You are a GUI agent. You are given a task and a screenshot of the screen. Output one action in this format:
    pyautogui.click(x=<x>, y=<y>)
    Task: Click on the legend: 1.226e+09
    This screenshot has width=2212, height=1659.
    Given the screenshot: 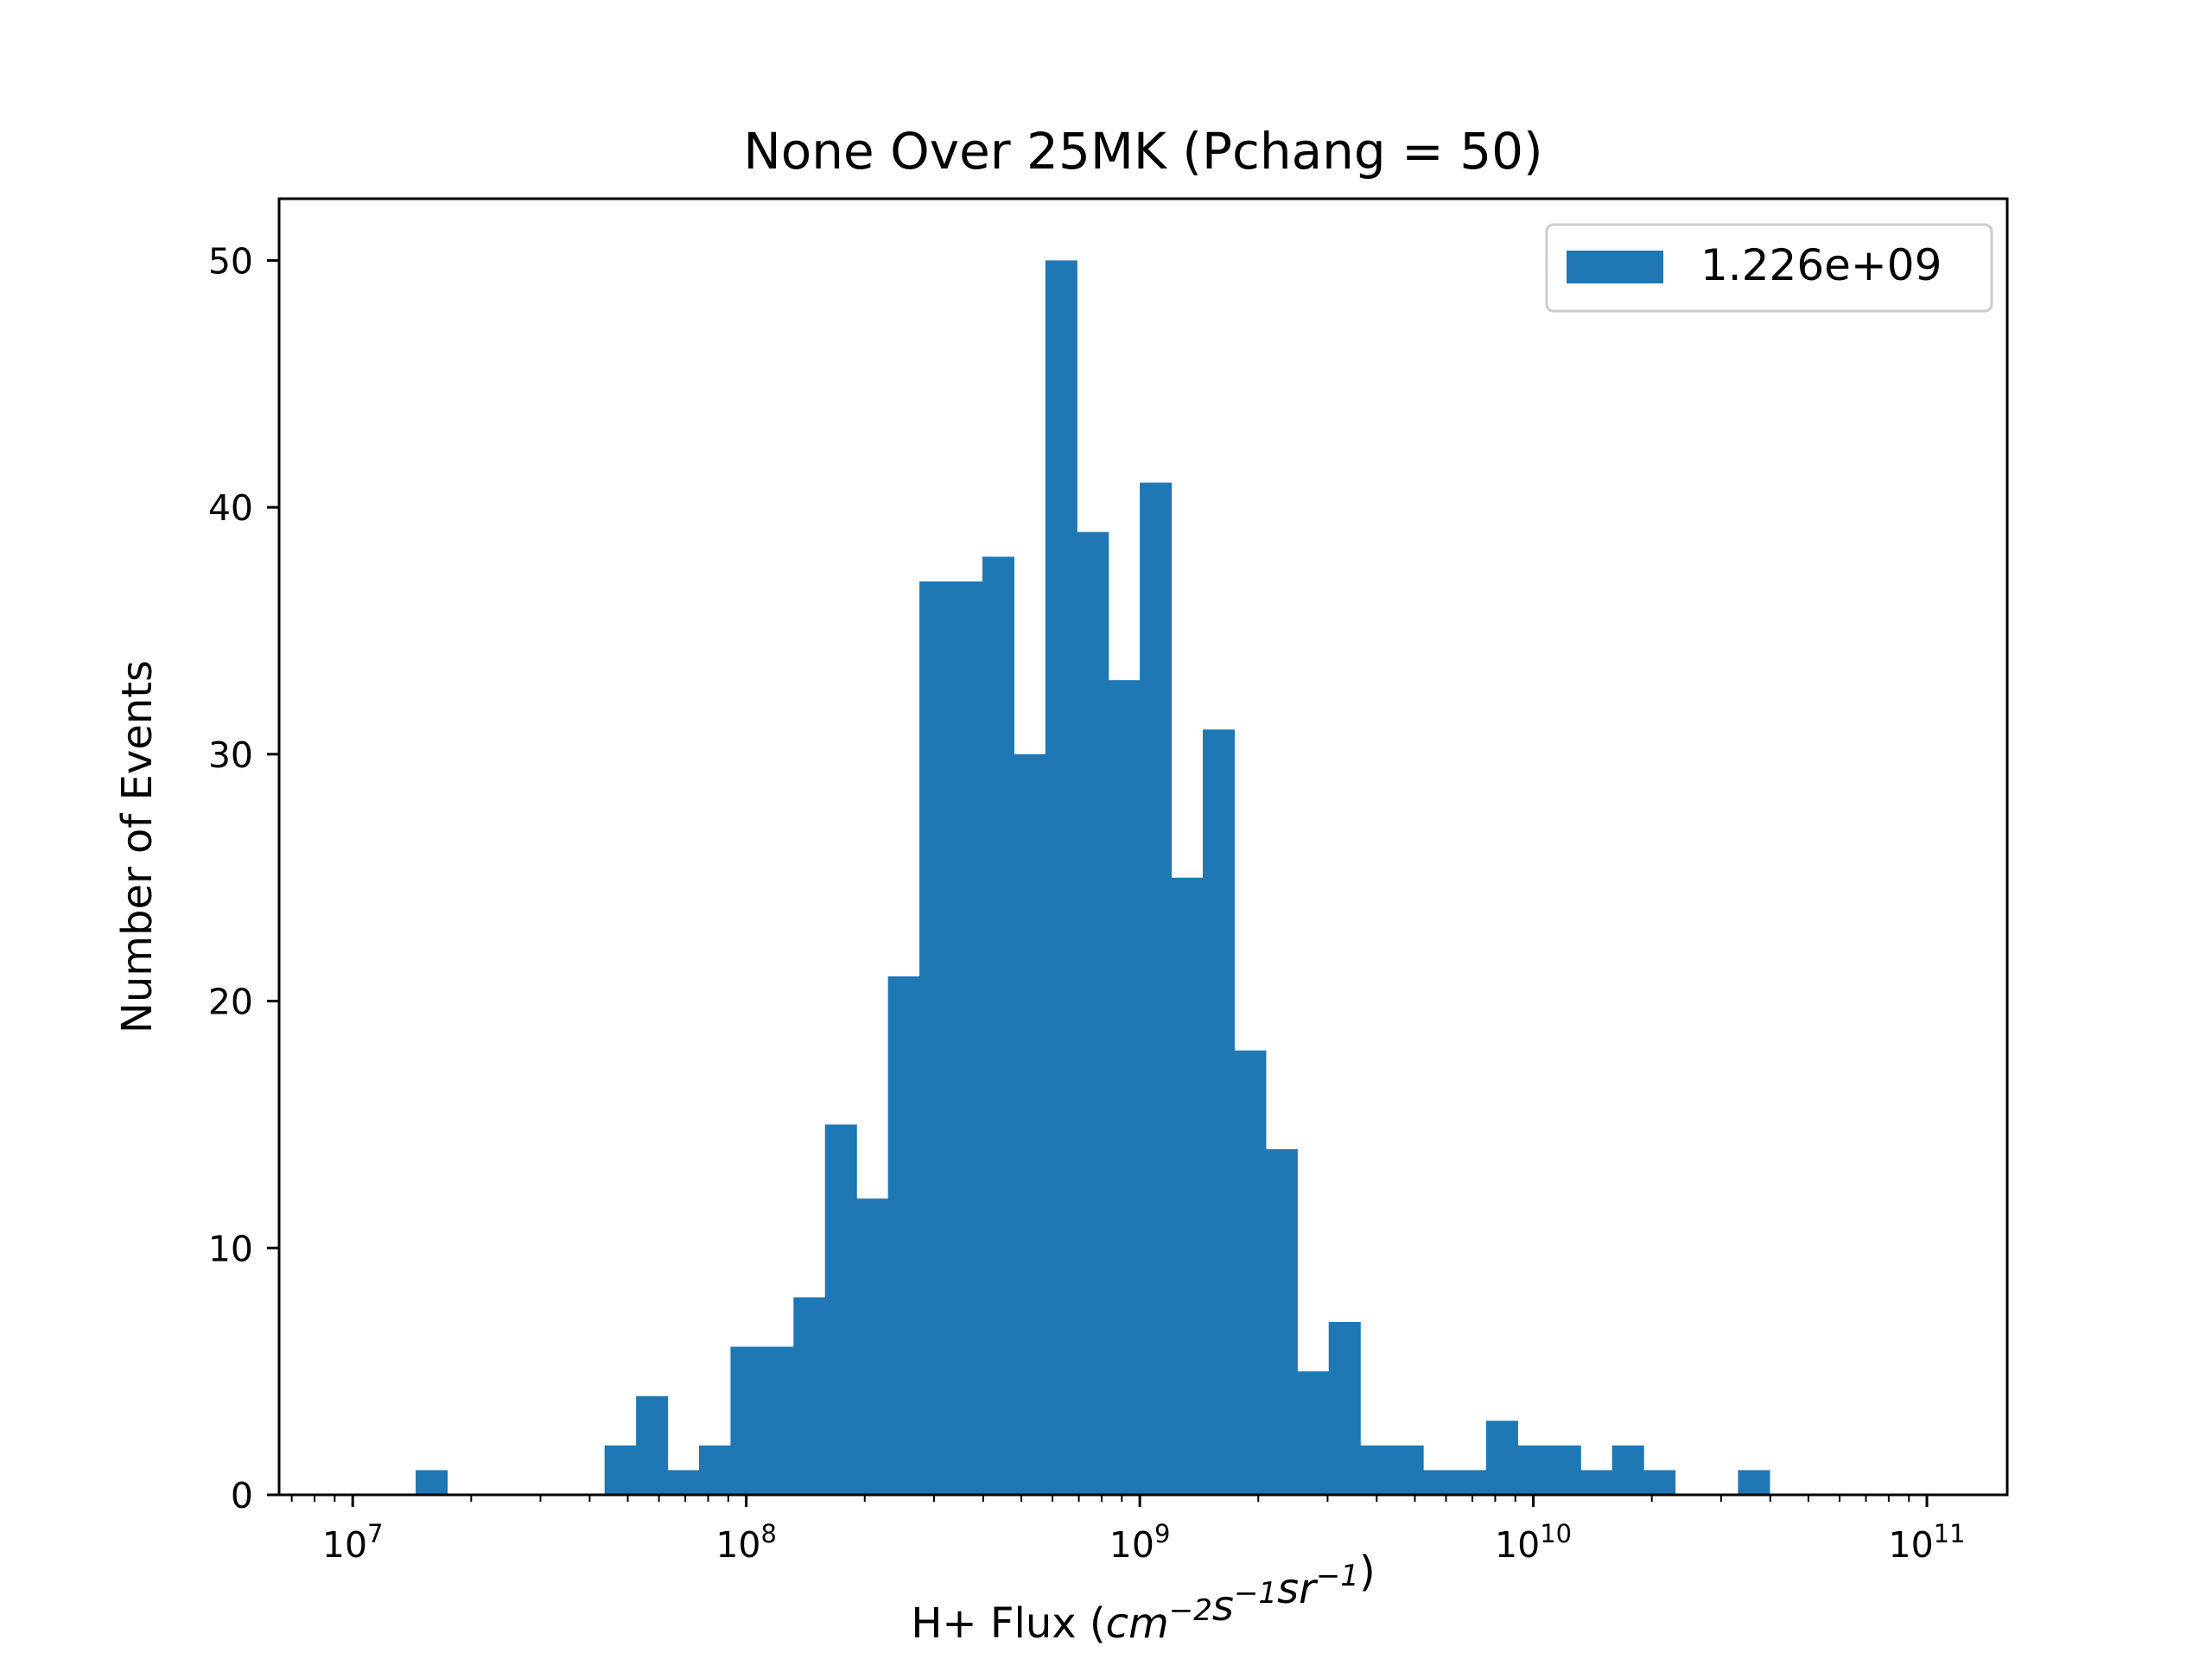 What is the action you would take?
    pyautogui.click(x=1769, y=268)
    